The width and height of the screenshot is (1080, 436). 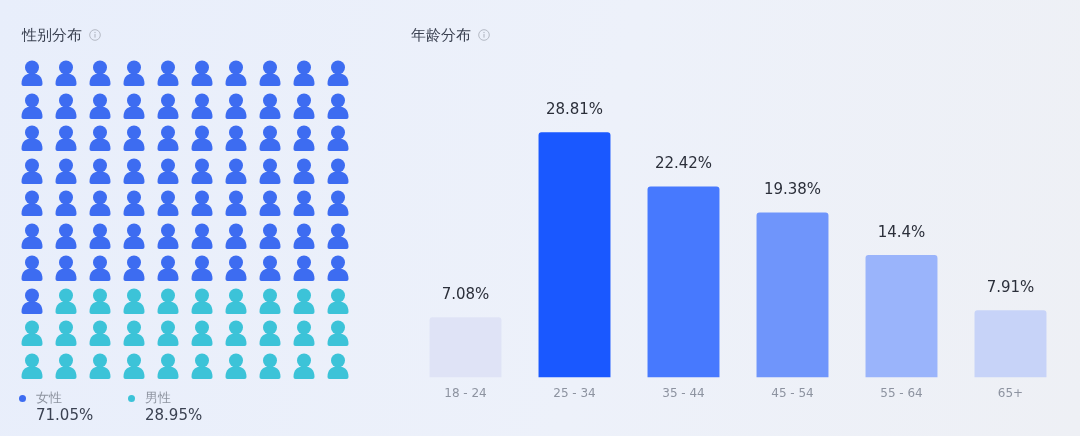 What do you see at coordinates (49, 397) in the screenshot?
I see `legend-label: 女性` at bounding box center [49, 397].